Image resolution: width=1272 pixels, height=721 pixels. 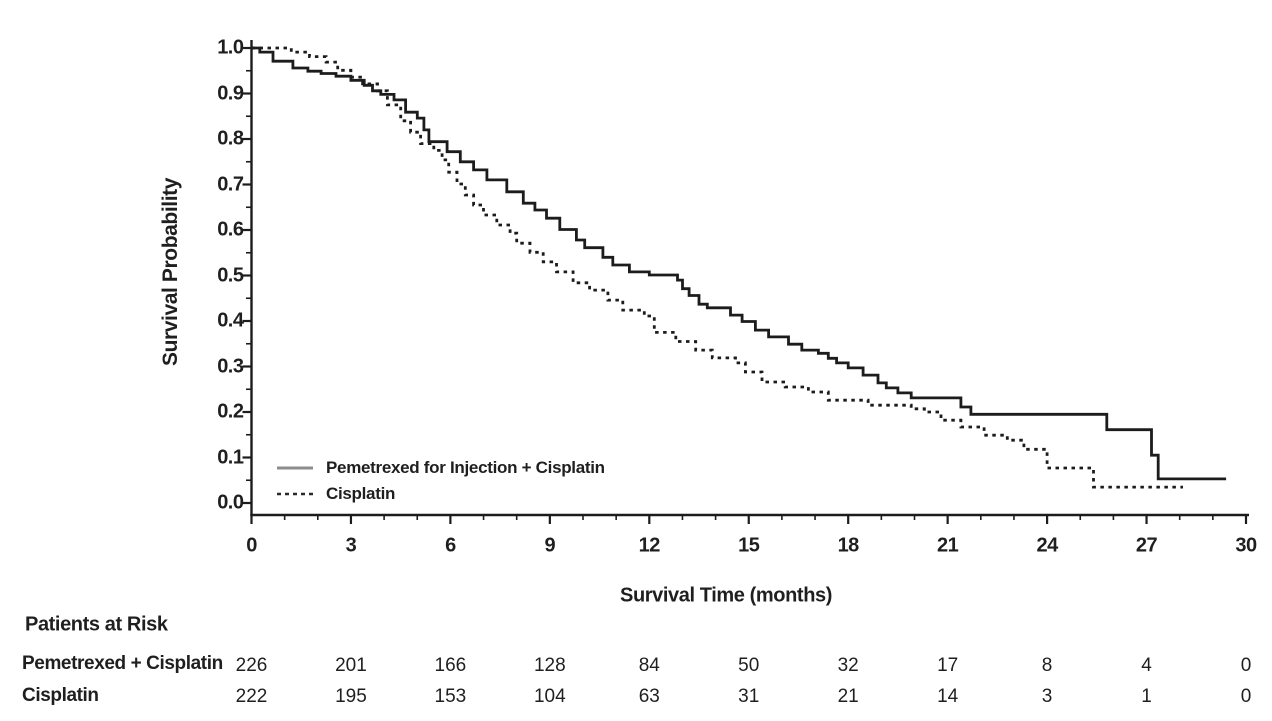 I want to click on y-tick-label: 0.4, so click(x=230, y=320).